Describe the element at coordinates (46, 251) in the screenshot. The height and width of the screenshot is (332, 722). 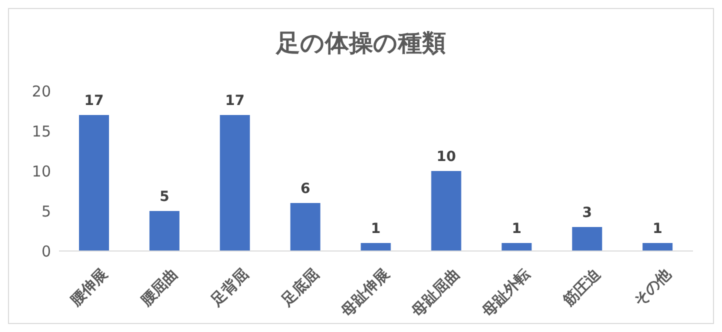
I see `y-tick-label: 0` at that location.